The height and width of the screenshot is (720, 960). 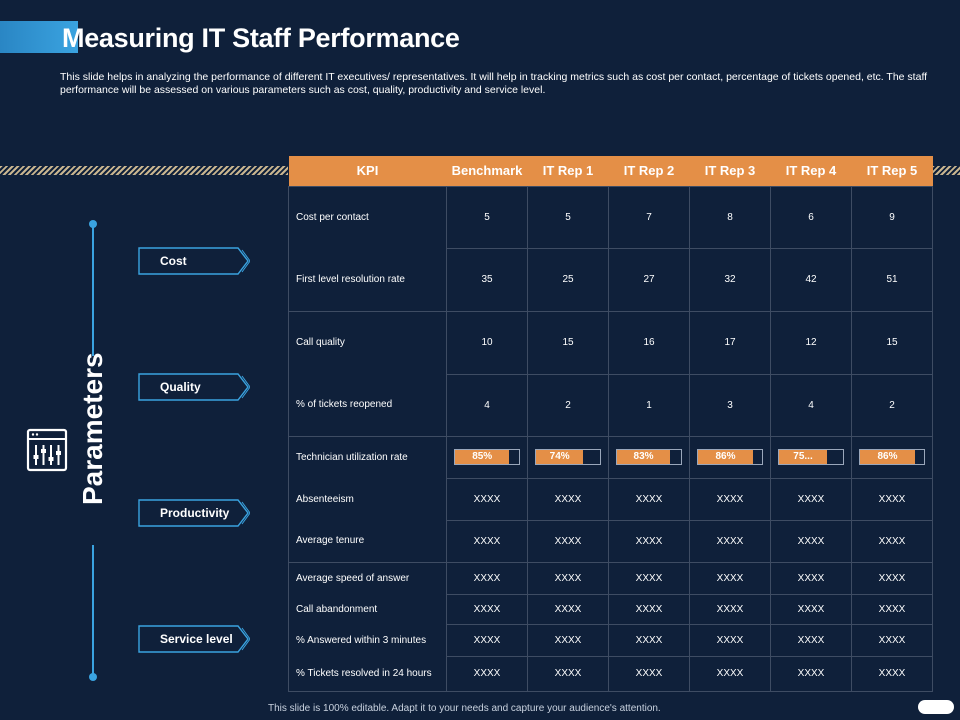 What do you see at coordinates (196, 639) in the screenshot?
I see `category-label-service-level: Service level` at bounding box center [196, 639].